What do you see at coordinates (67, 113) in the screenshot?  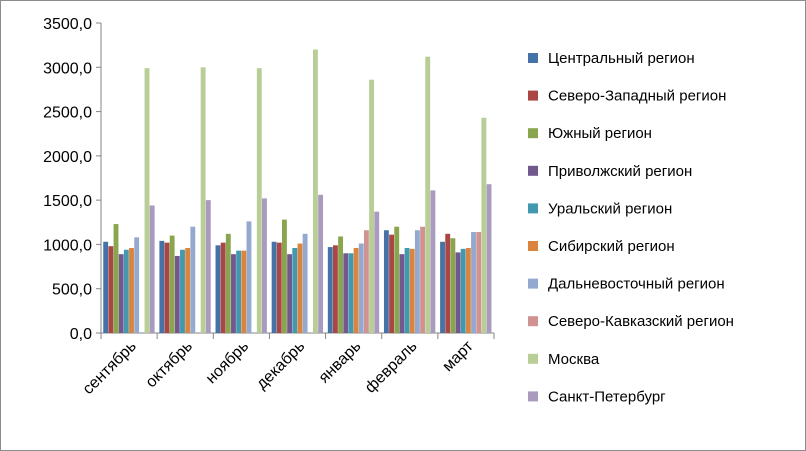 I see `y-tick-label: 2500,0` at bounding box center [67, 113].